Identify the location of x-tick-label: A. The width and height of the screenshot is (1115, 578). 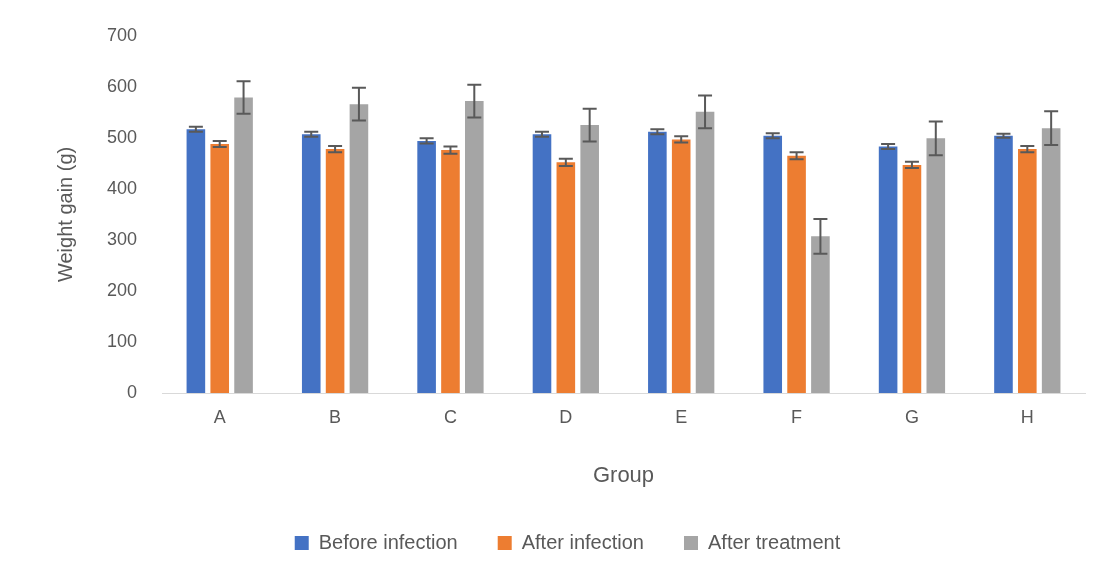
(219, 416).